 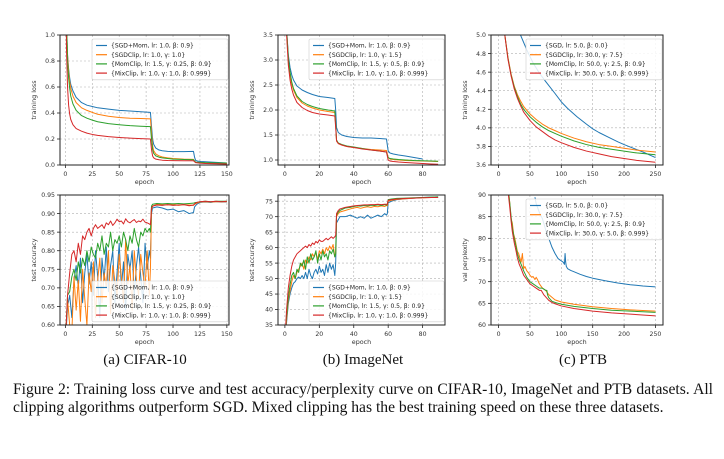 I want to click on y-tick-label: 0.65, so click(x=48, y=307).